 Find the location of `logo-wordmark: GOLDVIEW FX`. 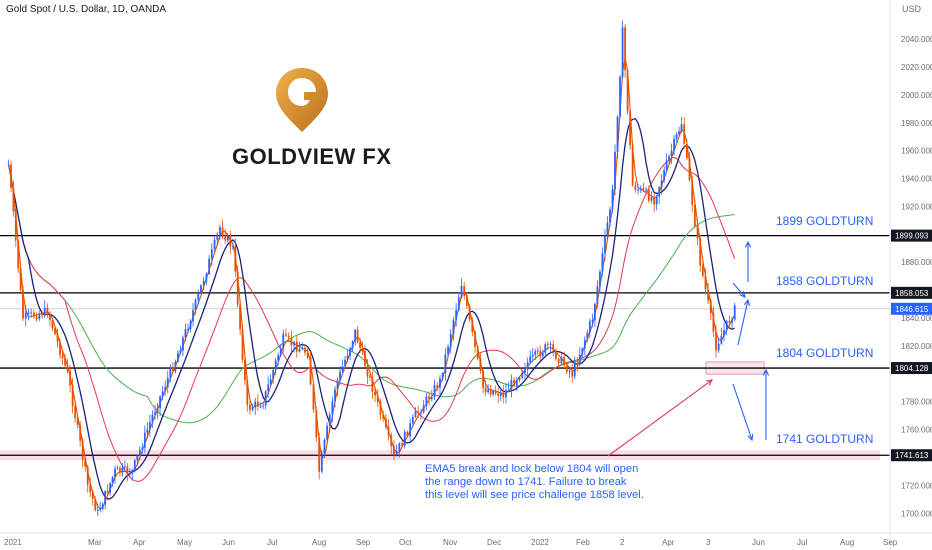

logo-wordmark: GOLDVIEW FX is located at coordinates (312, 157).